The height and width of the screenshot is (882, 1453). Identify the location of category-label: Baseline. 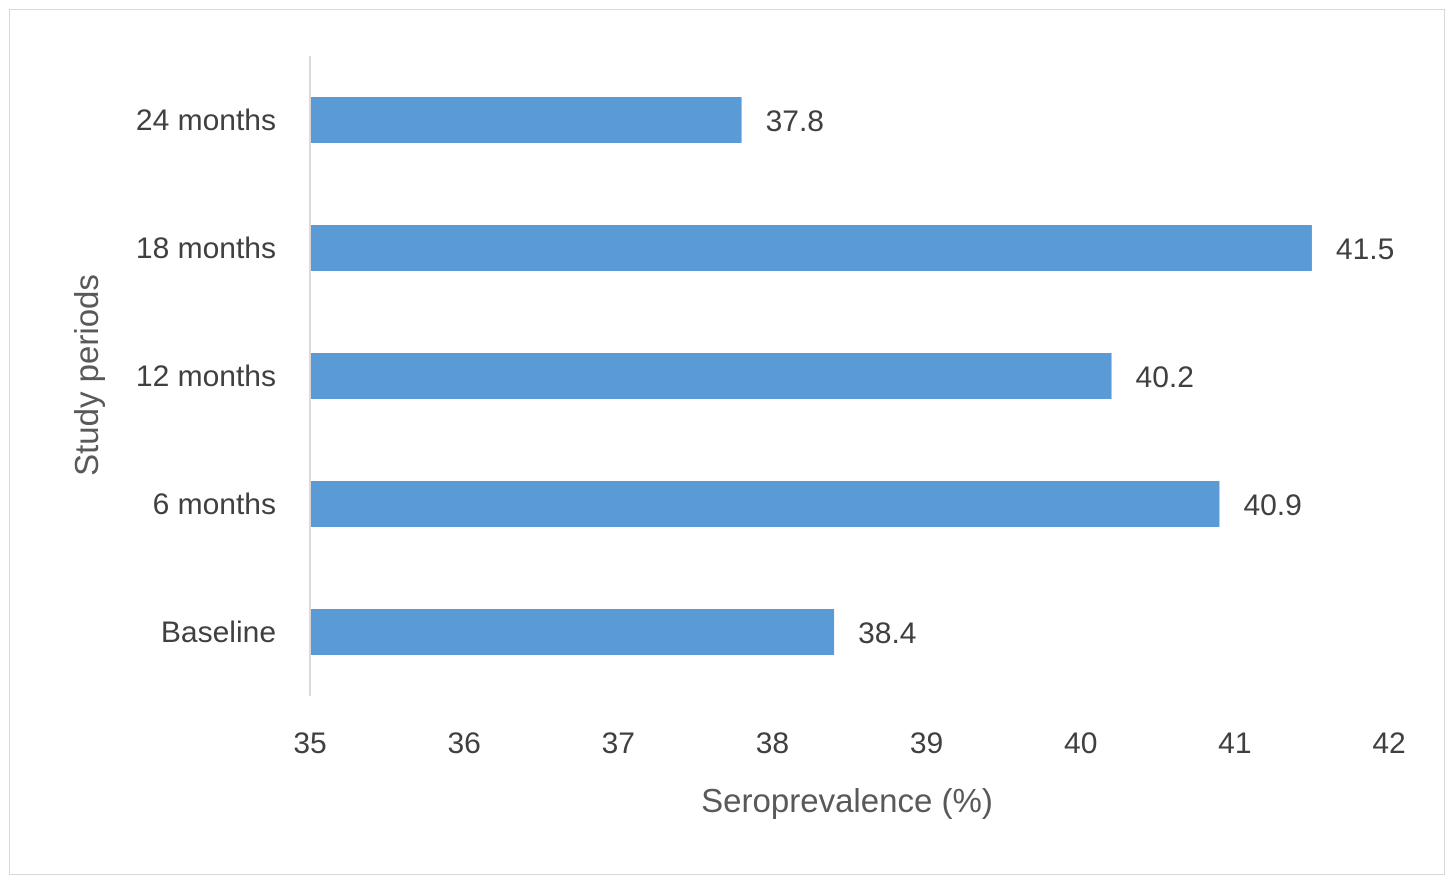
(218, 632).